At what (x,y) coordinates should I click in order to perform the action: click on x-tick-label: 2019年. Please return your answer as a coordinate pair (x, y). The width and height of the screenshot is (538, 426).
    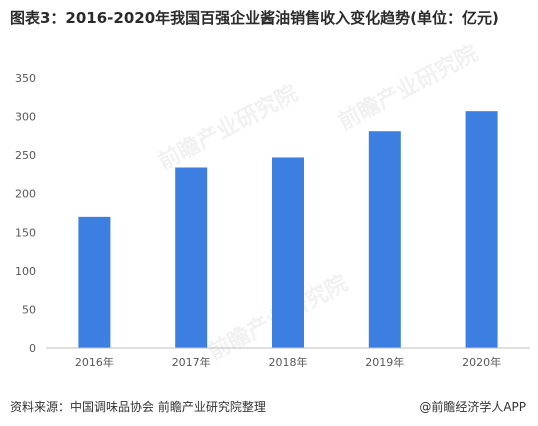
    Looking at the image, I should click on (384, 362).